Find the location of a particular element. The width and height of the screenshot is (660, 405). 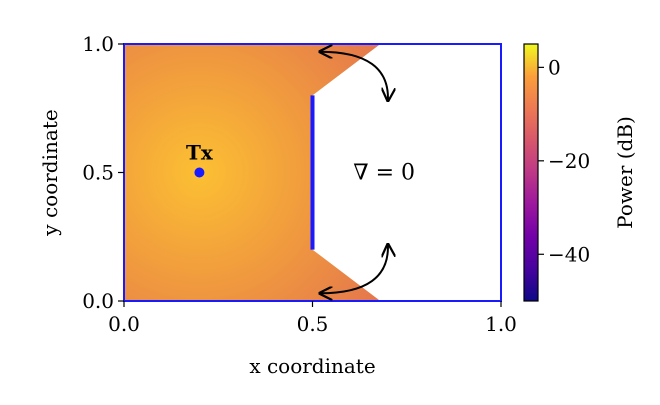

colorbar-tick-label: 0 is located at coordinates (554, 67).